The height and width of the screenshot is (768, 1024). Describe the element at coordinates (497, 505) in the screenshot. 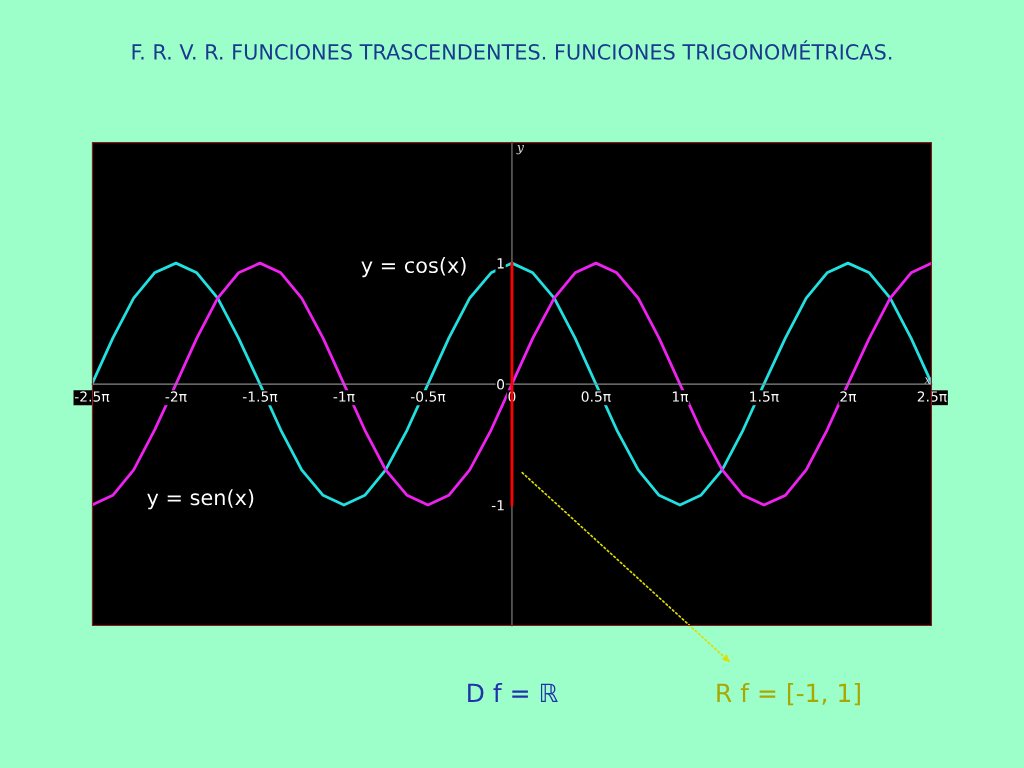

I see `y-tick-label: -1` at that location.